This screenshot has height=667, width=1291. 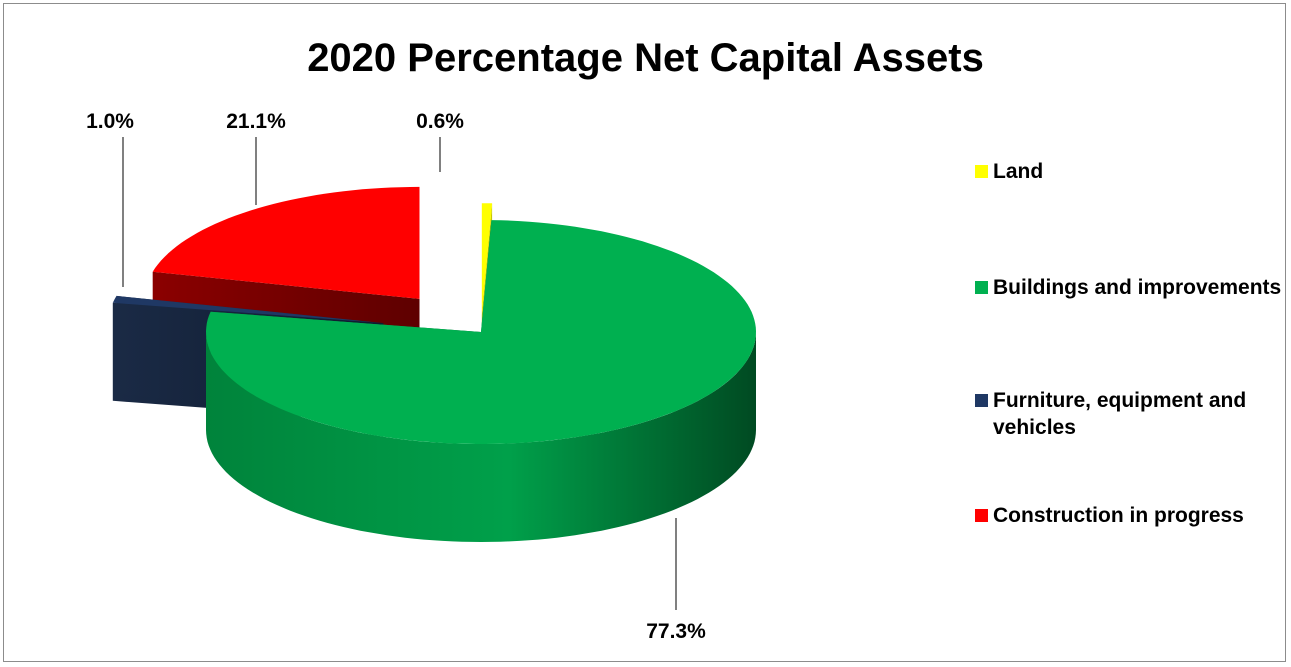 What do you see at coordinates (1137, 287) in the screenshot?
I see `legend-label-buildings: Buildings and improvements` at bounding box center [1137, 287].